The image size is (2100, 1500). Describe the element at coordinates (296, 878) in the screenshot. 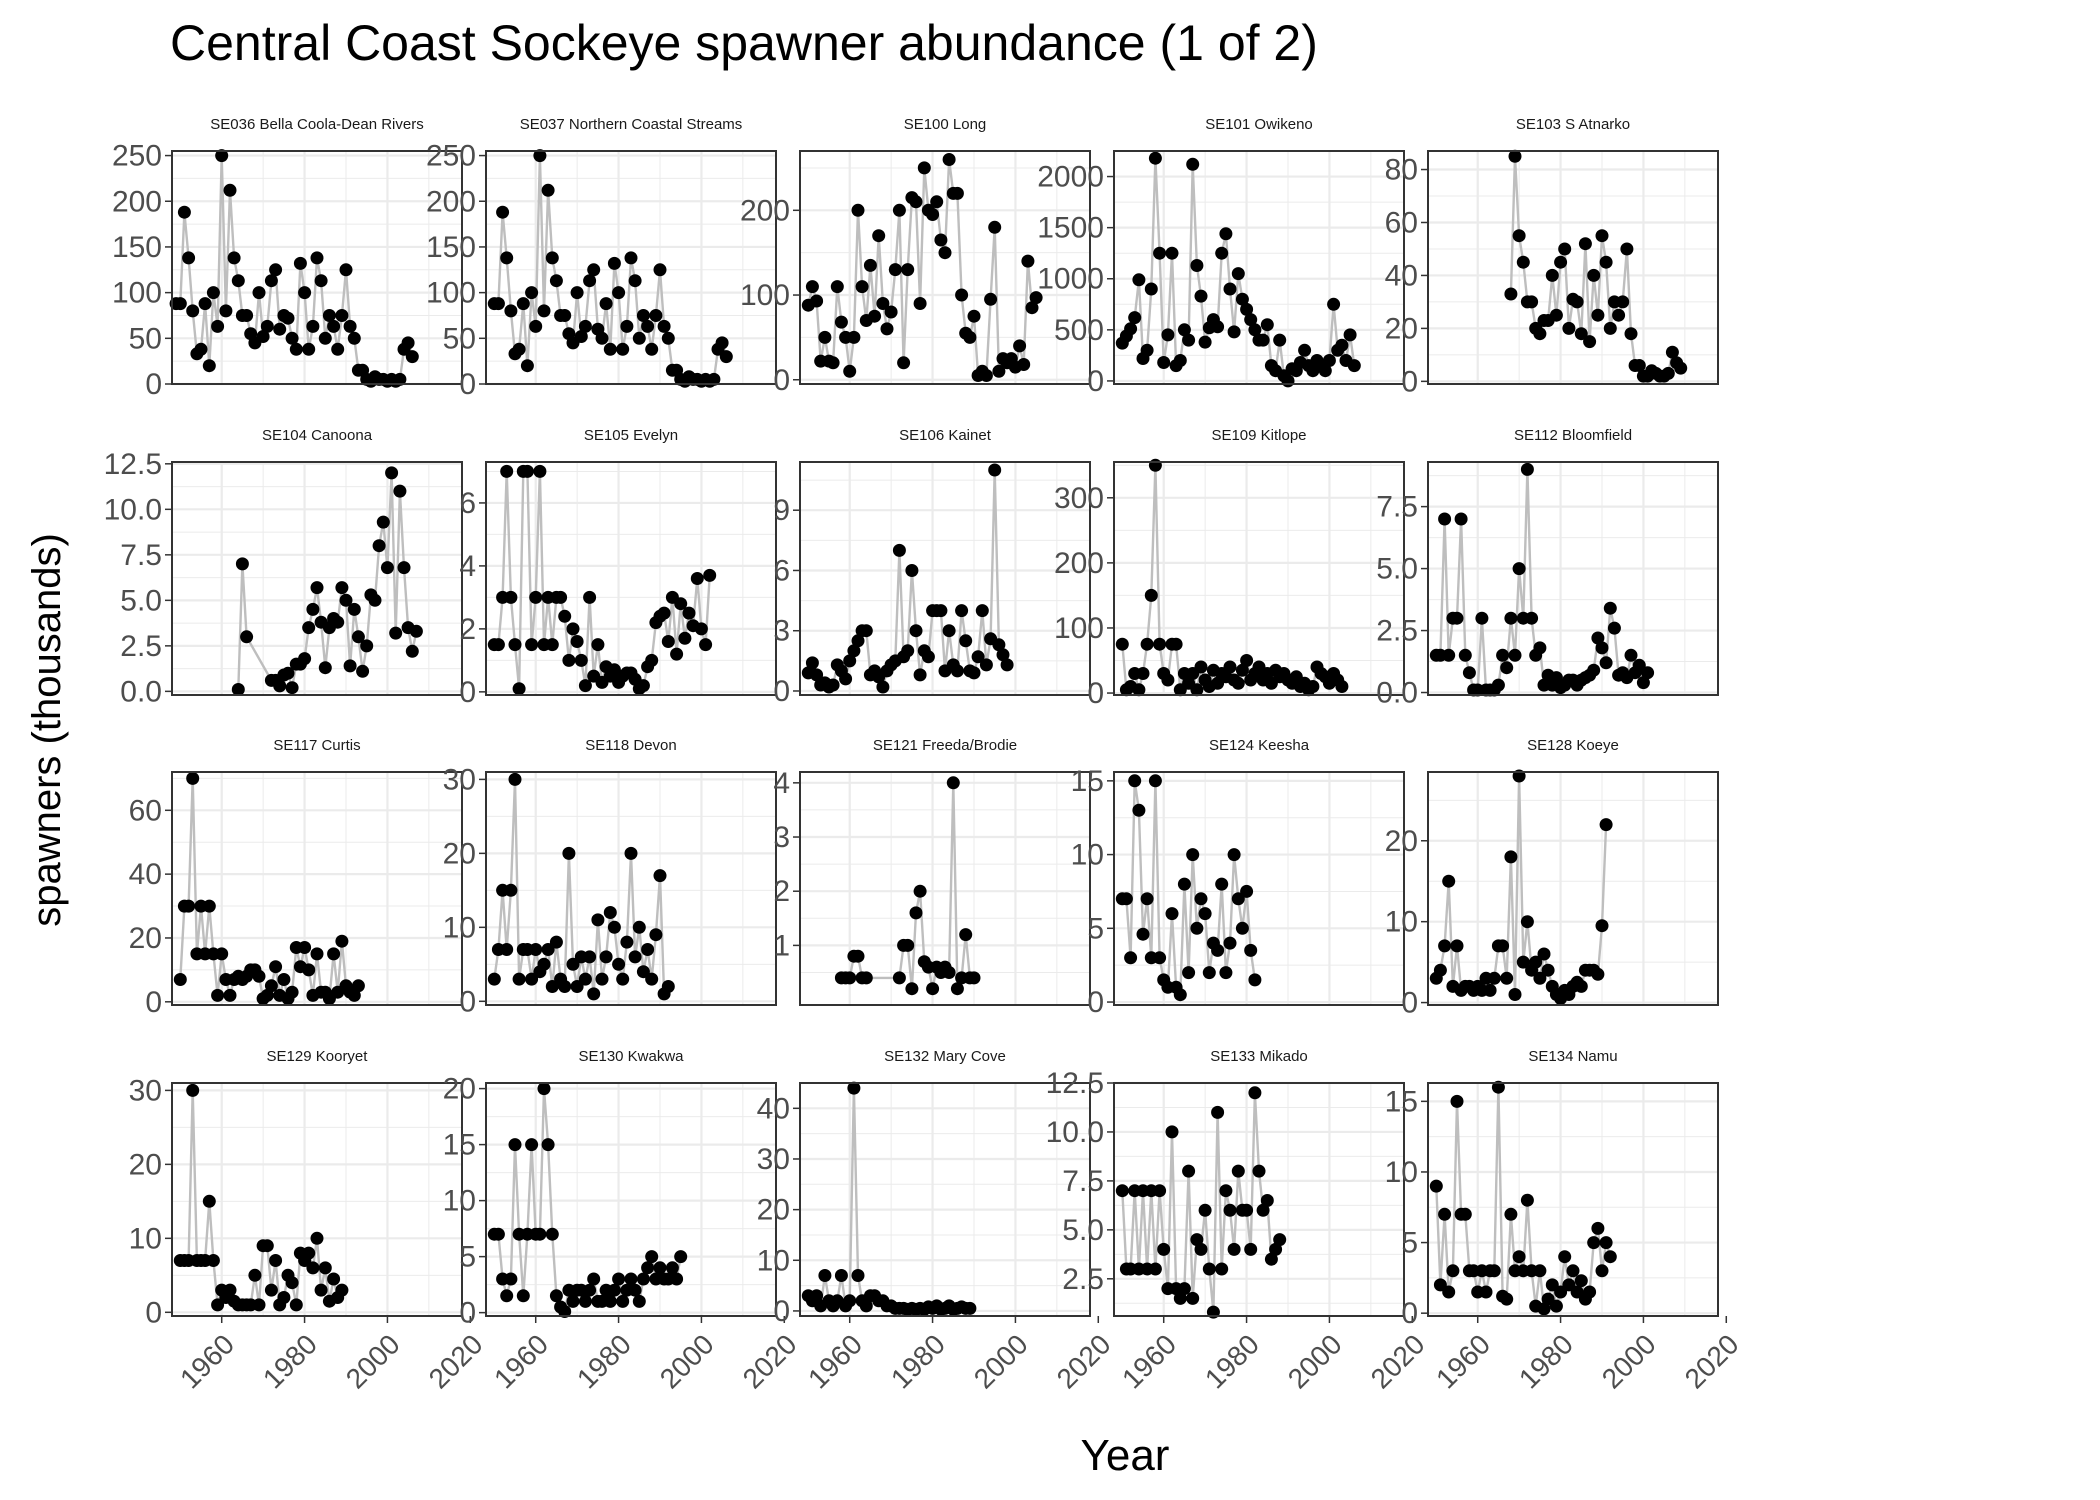

I see `facet-panel: 0 20 40 60 SE117 Curtis` at that location.